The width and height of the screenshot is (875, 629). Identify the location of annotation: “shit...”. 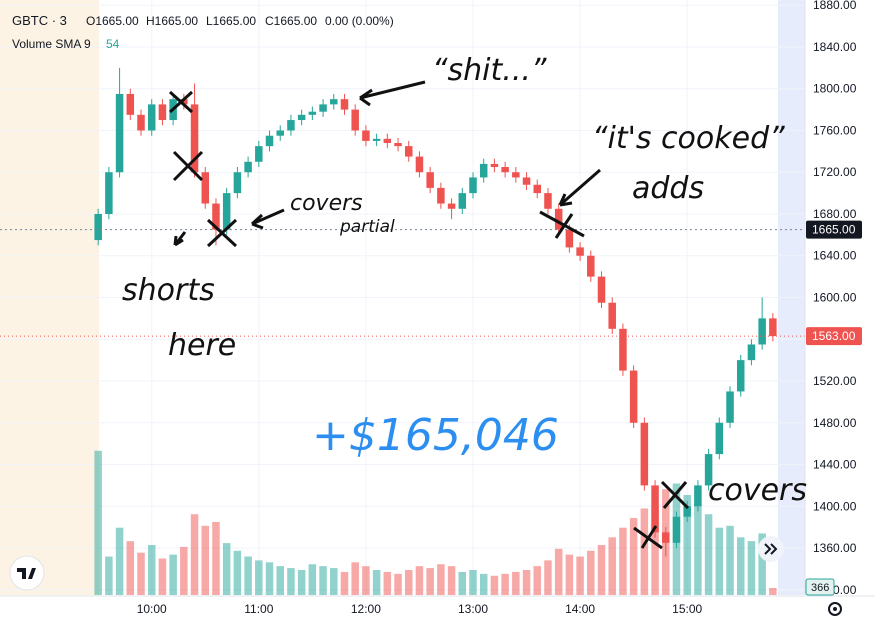
(489, 70).